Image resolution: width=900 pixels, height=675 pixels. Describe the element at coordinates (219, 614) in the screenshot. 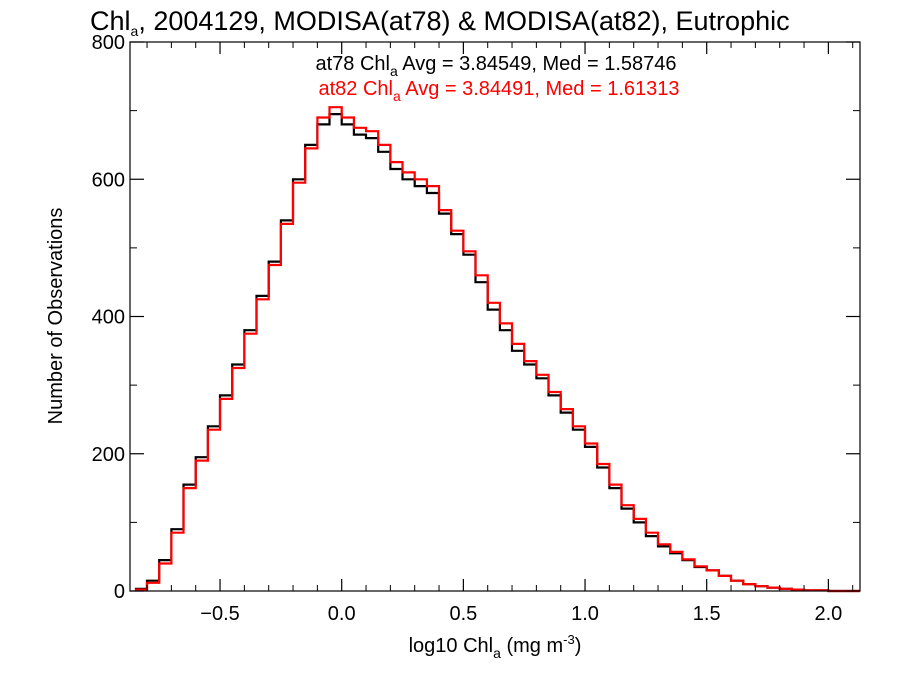

I see `x-tick-label: −0.5` at that location.